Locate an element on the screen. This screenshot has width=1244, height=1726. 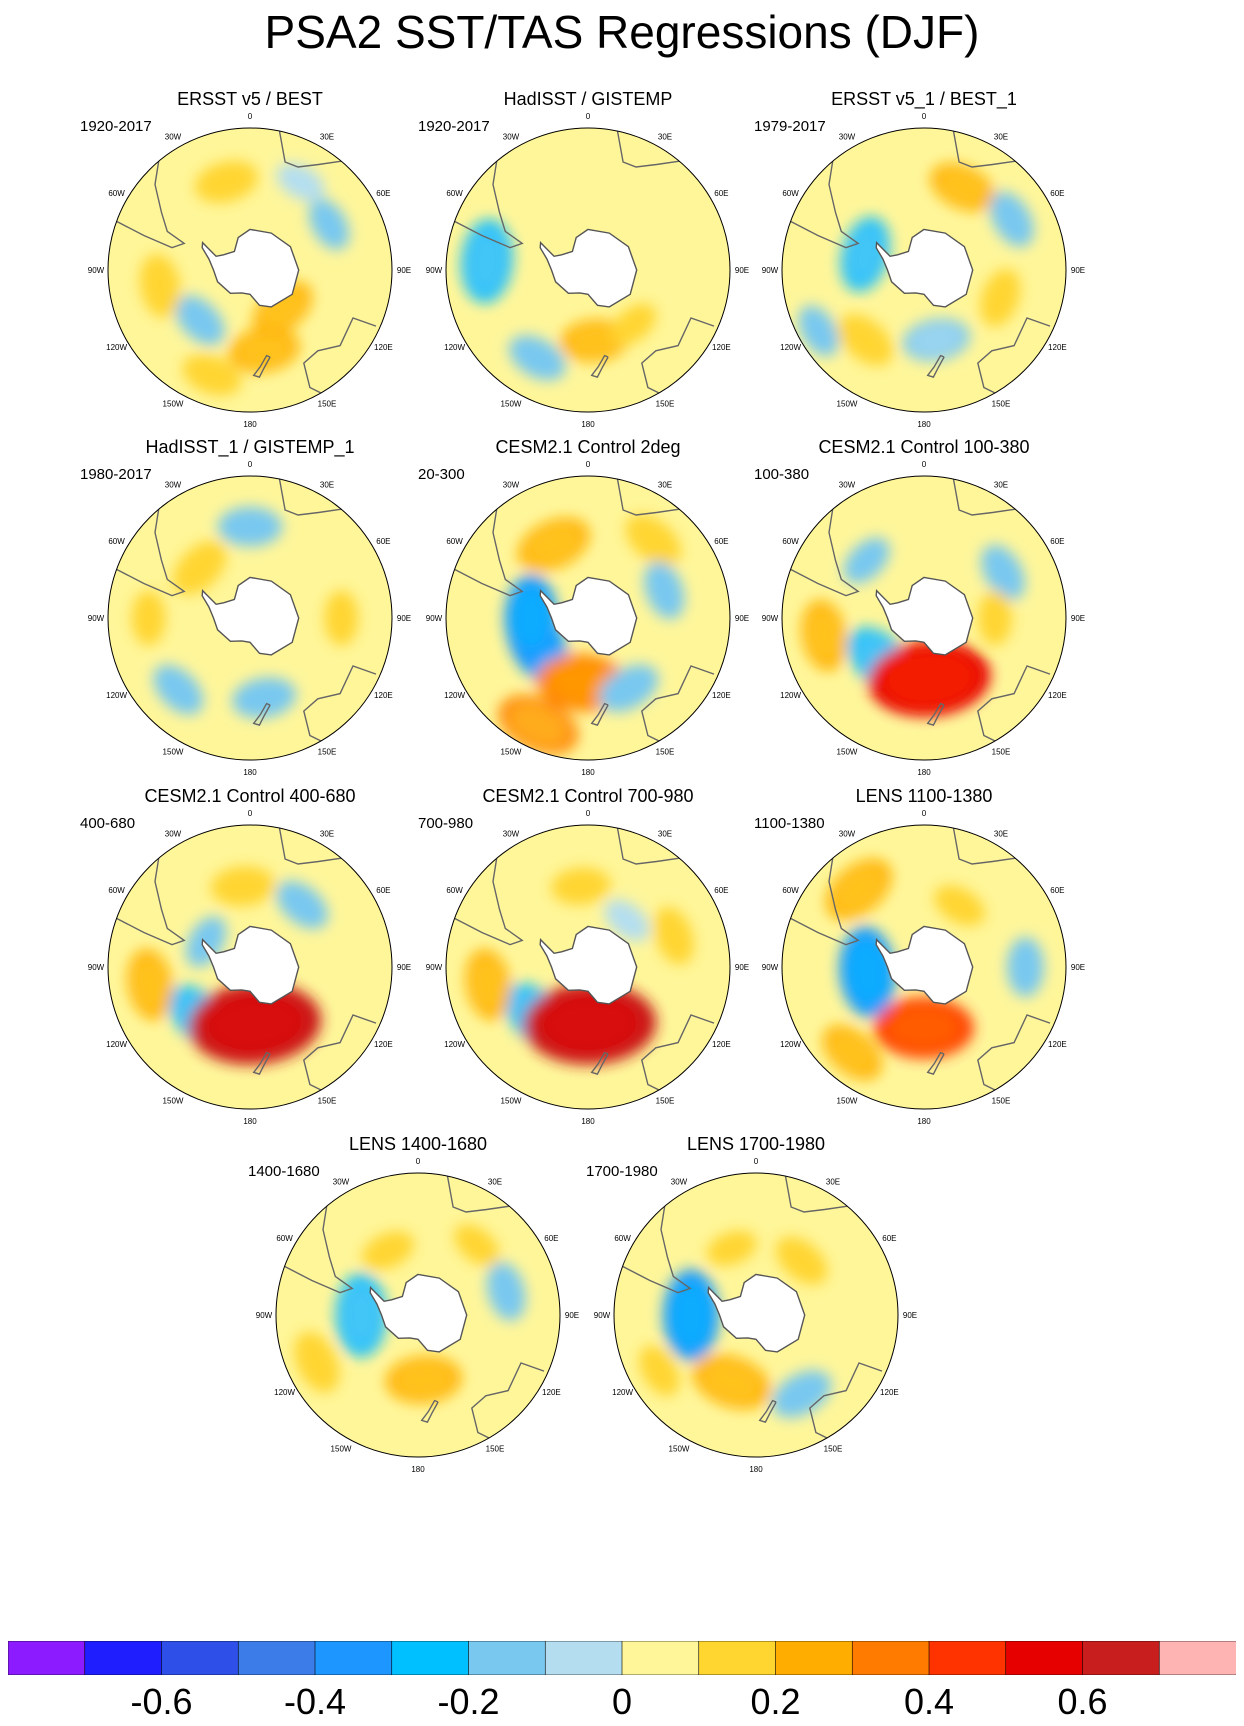
panel-title: LENS 1700-1980 is located at coordinates (756, 1144).